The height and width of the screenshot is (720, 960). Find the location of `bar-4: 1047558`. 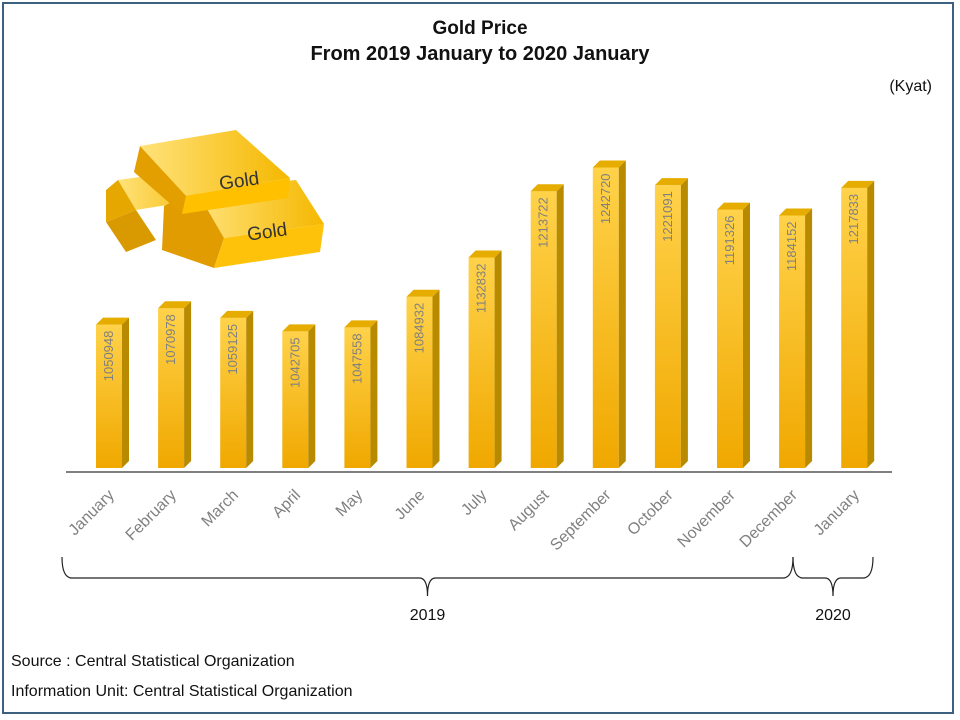

bar-4: 1047558 is located at coordinates (361, 394).